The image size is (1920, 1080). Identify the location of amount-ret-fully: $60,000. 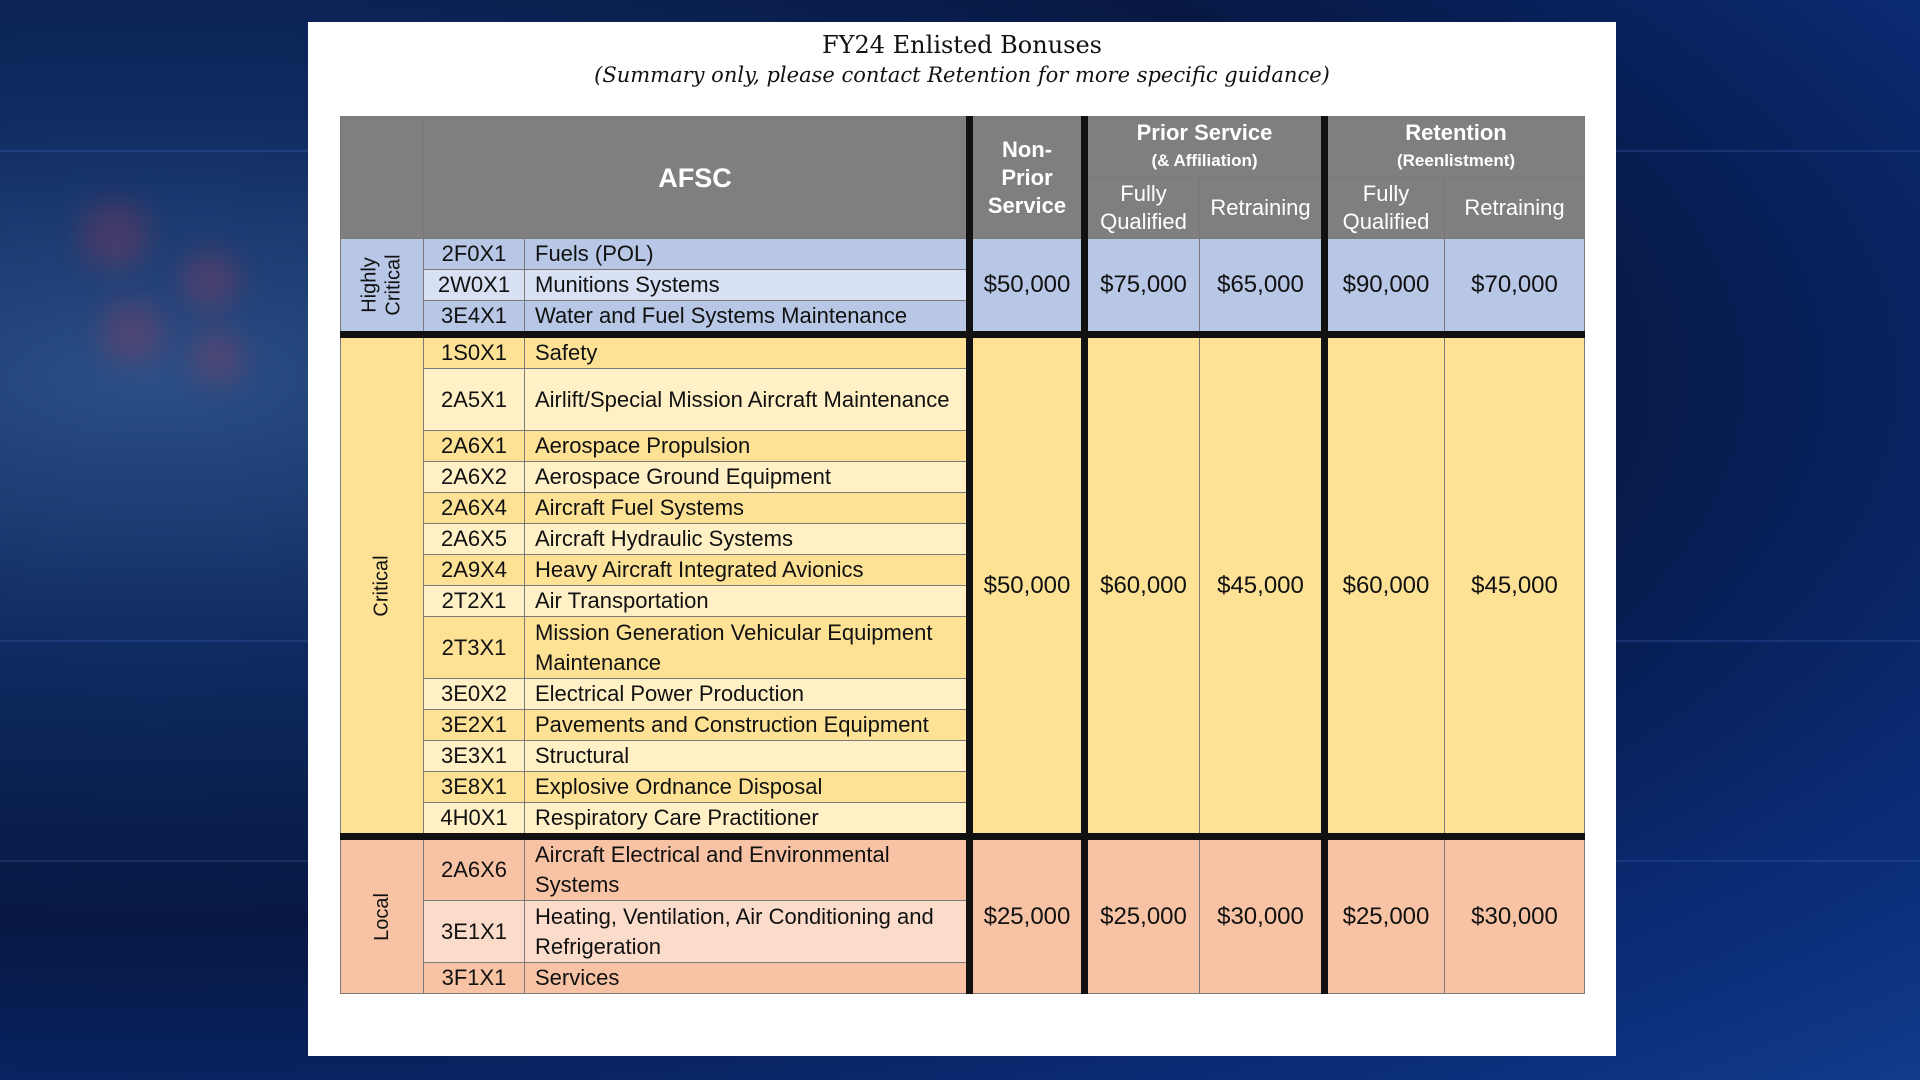
(1383, 584).